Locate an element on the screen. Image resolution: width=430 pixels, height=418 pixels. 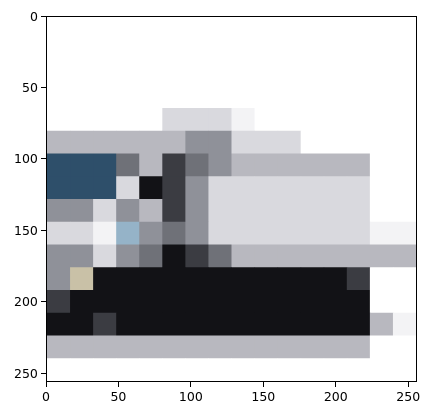
x-tick-label: 0 is located at coordinates (46, 396).